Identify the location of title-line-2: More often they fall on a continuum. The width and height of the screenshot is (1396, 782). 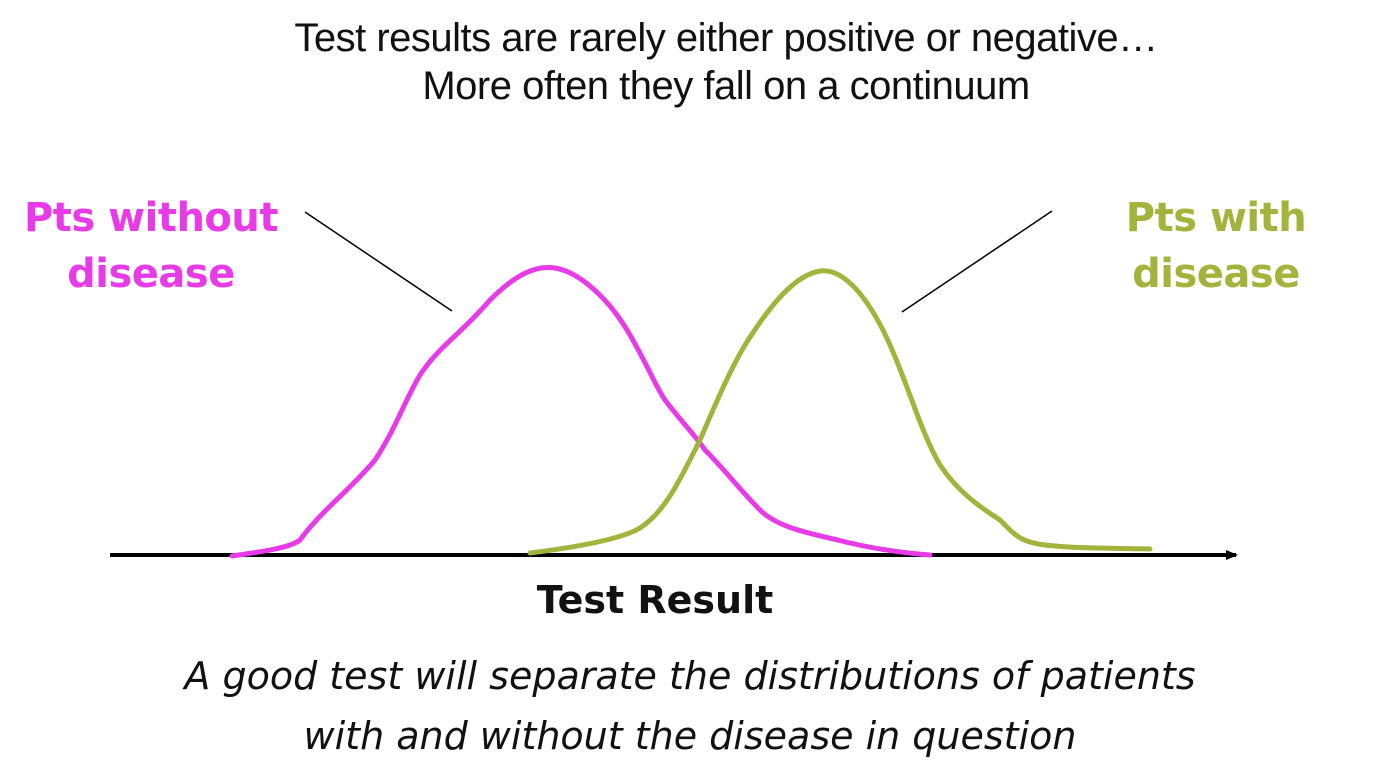
(726, 86).